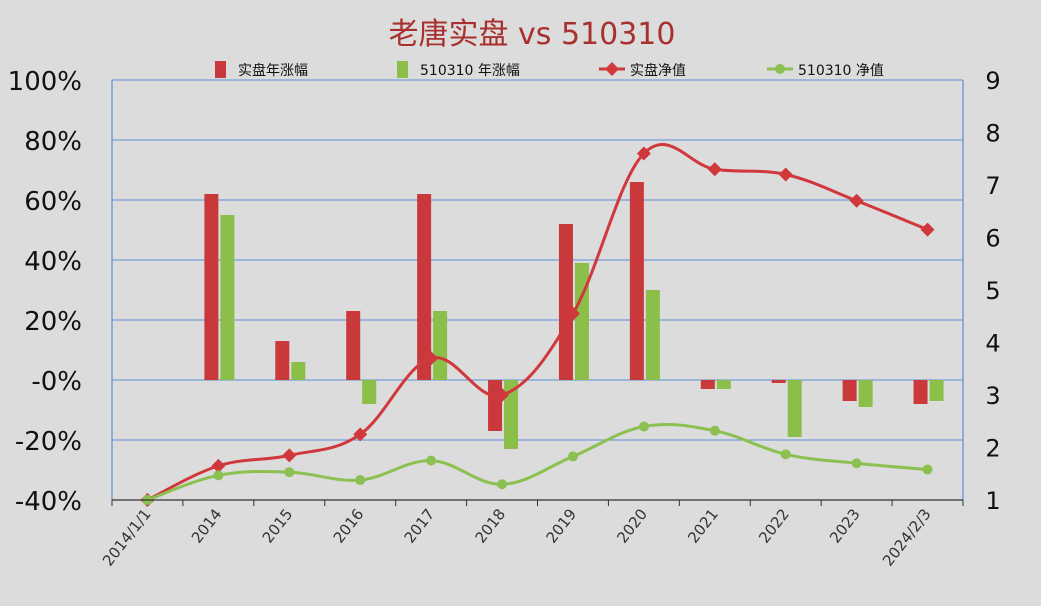  Describe the element at coordinates (992, 501) in the screenshot. I see `y-right-tick-label: 1` at that location.